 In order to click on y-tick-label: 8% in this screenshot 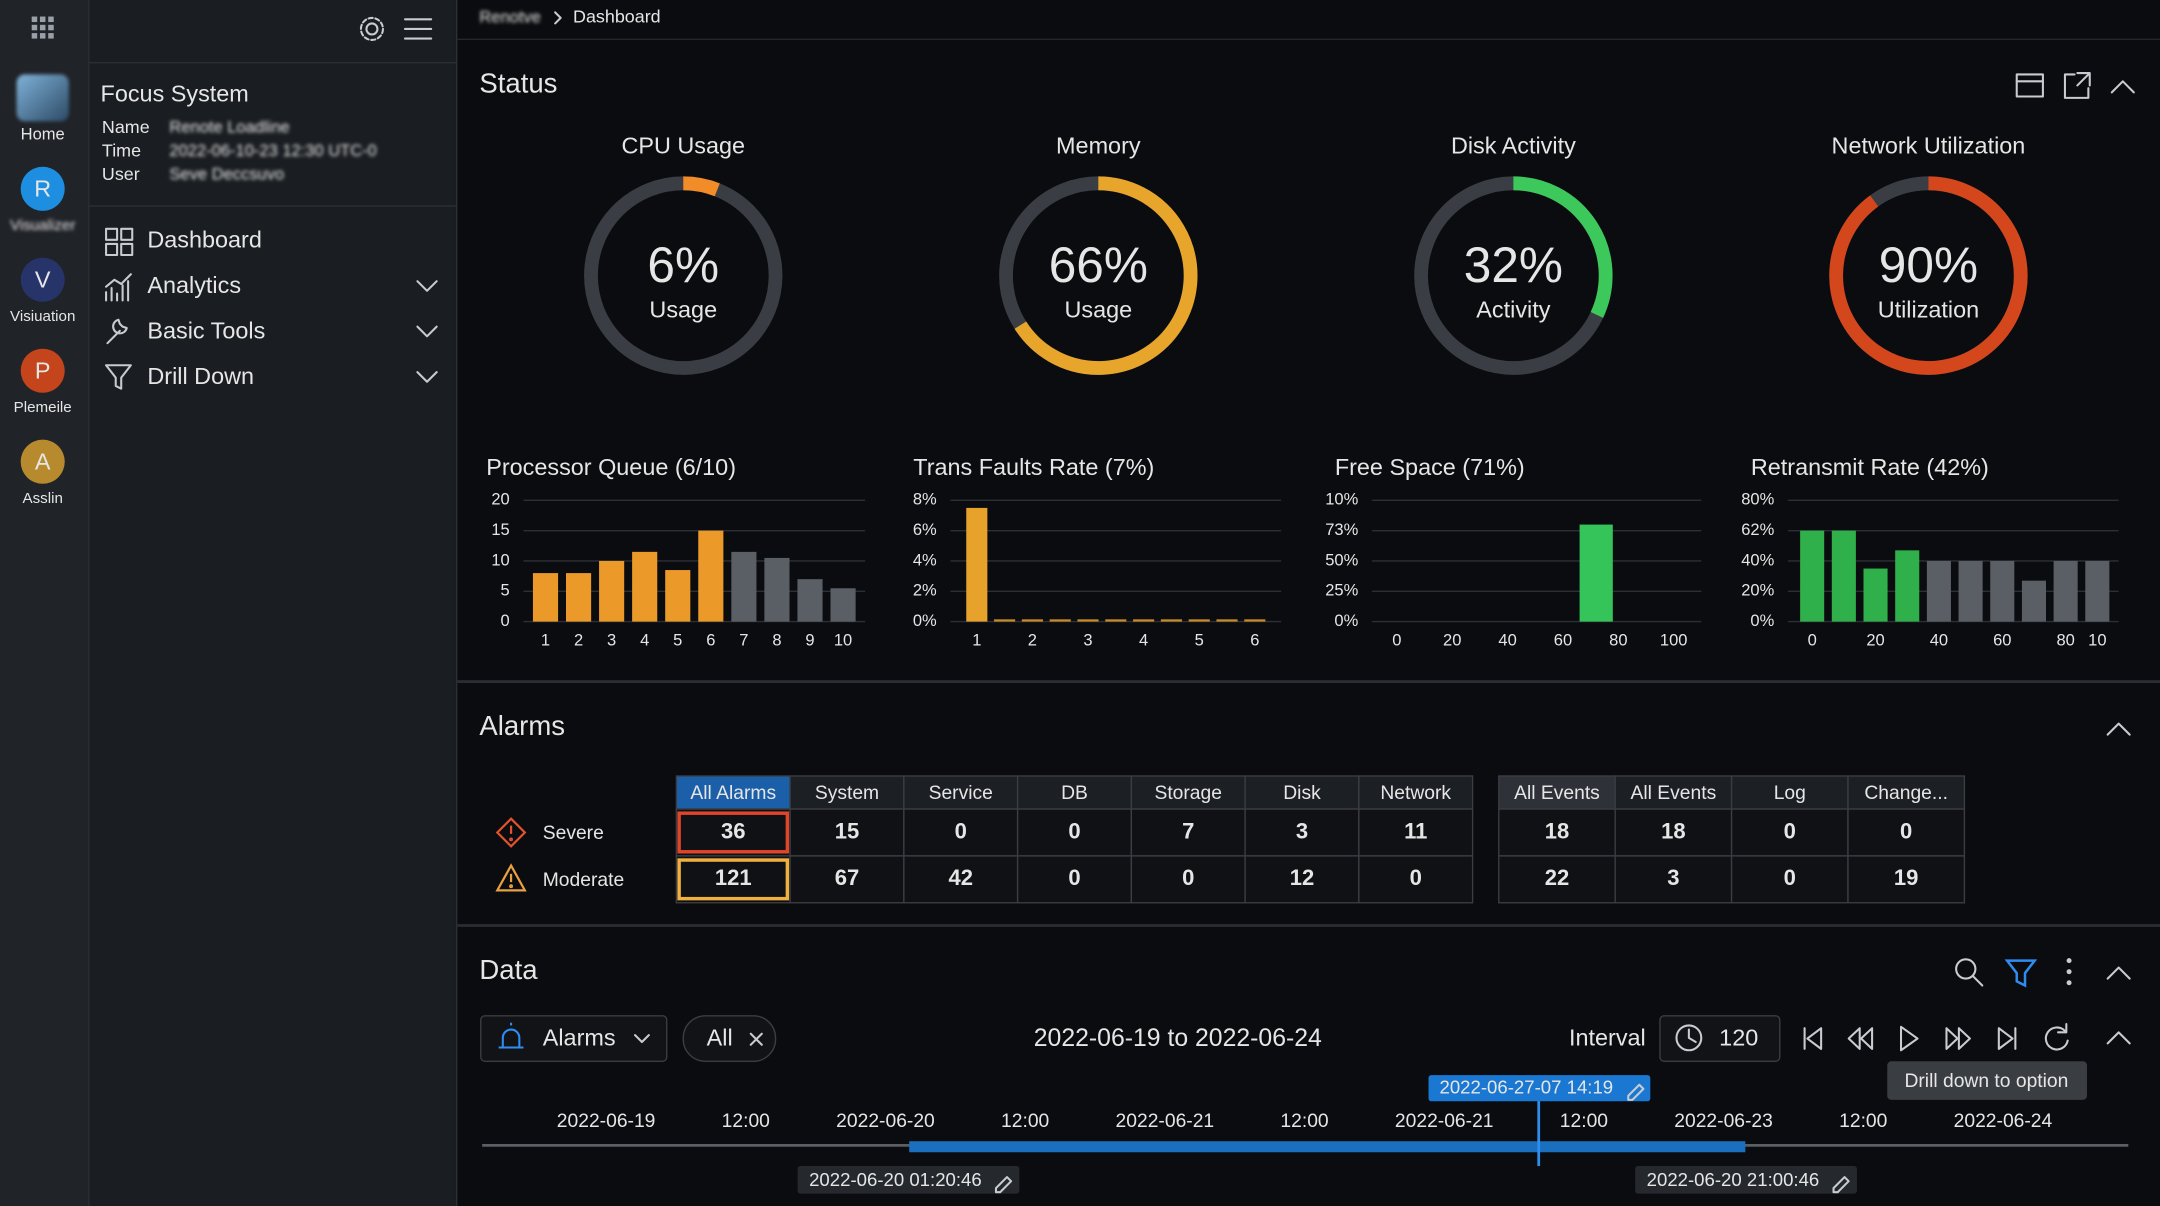, I will do `click(925, 499)`.